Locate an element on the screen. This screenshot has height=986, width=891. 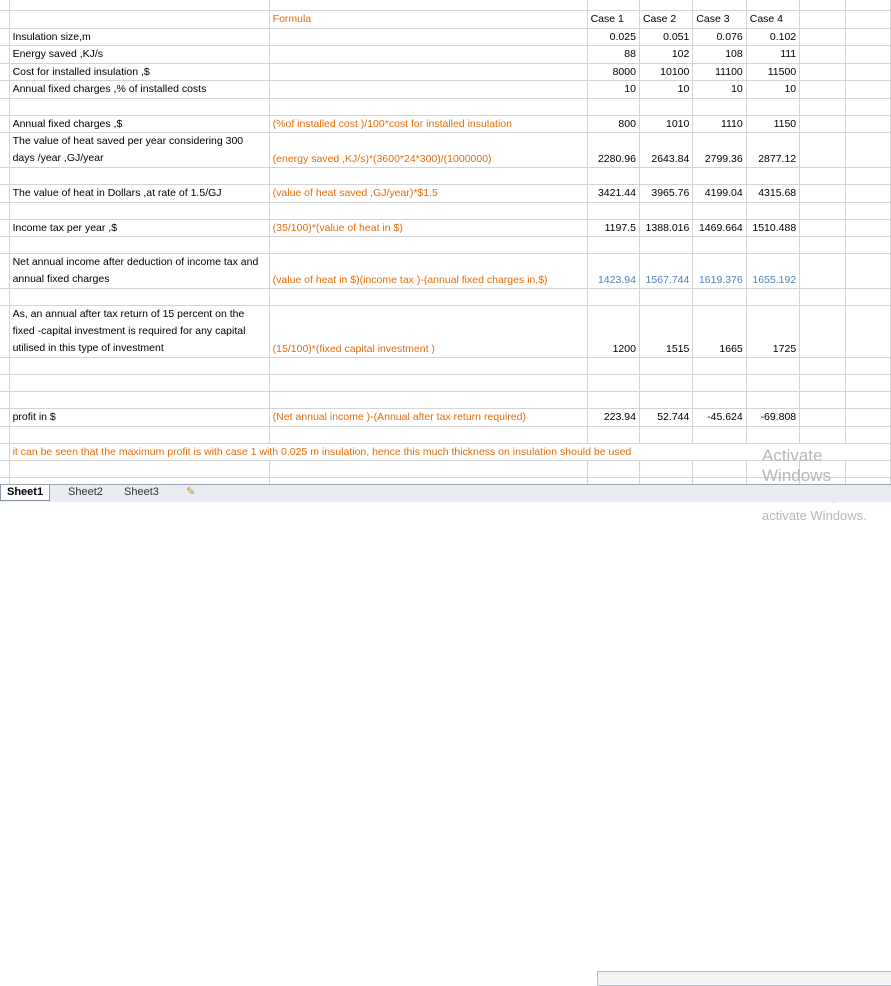
value-cell: 4315.68 is located at coordinates (773, 193).